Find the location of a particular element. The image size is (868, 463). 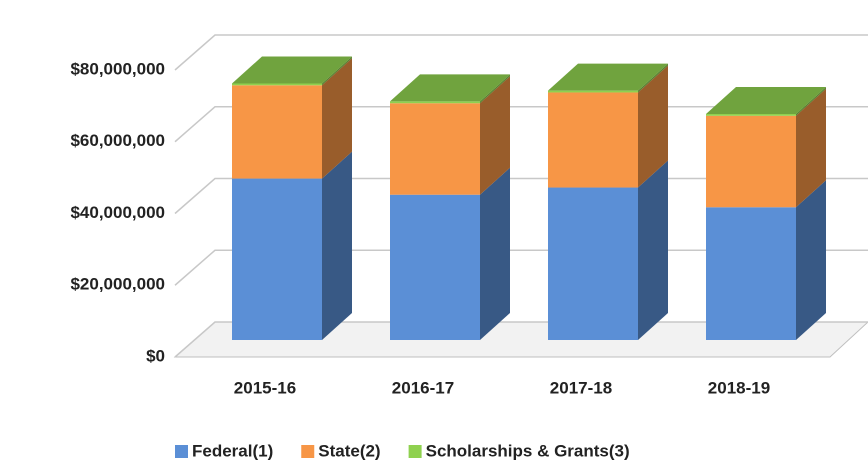

legend-label: Federal(1) is located at coordinates (232, 450).